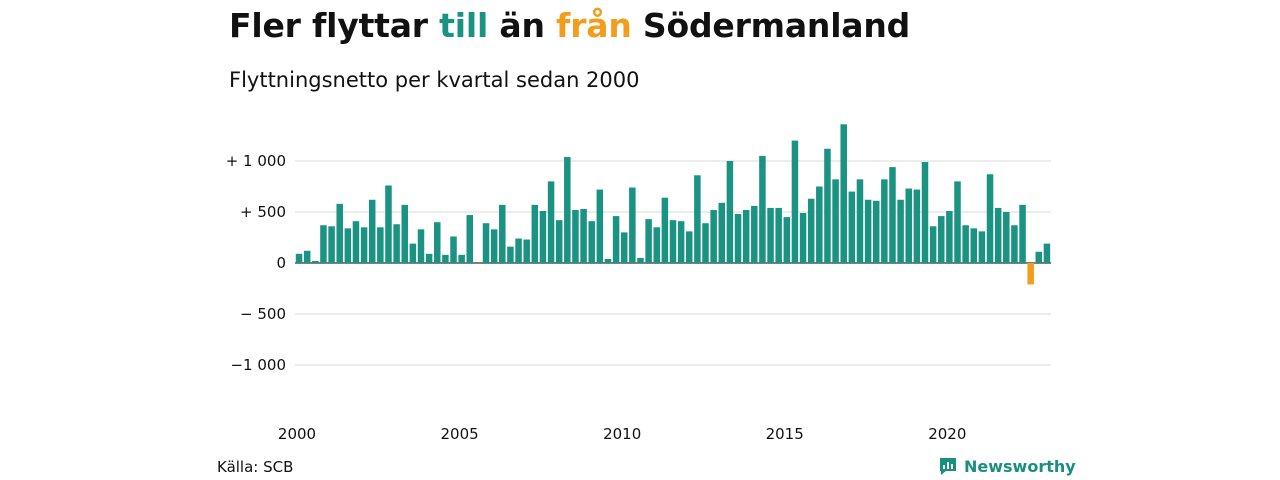  I want to click on x-axis-ticks: 2000 2005 2010 2015 2020, so click(622, 434).